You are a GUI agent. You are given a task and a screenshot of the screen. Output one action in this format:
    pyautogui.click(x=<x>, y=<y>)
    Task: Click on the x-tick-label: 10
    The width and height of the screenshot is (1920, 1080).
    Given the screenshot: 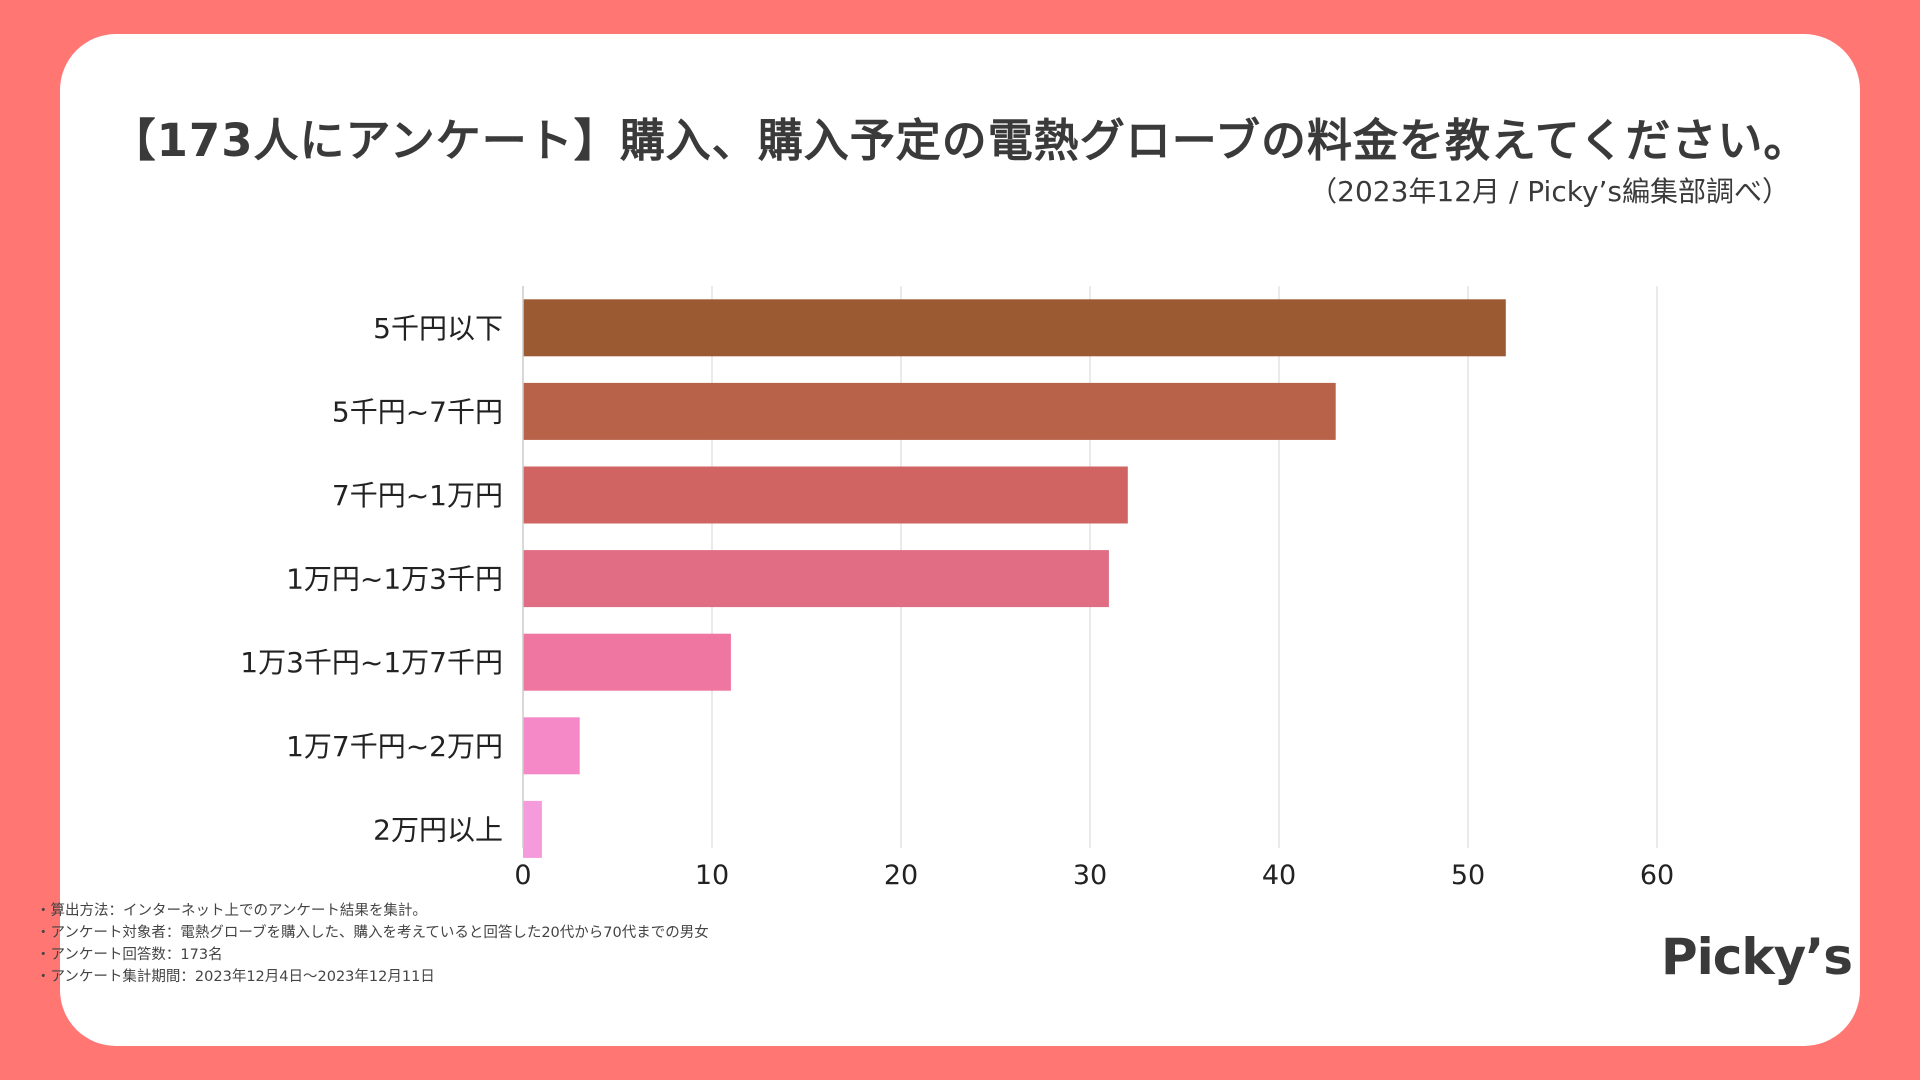 What is the action you would take?
    pyautogui.click(x=712, y=875)
    